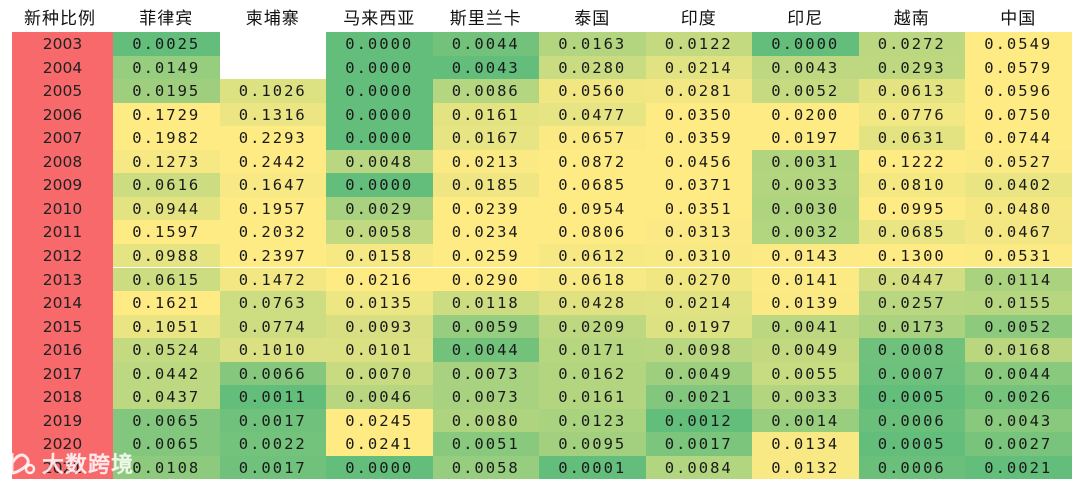 Image resolution: width=1080 pixels, height=483 pixels. What do you see at coordinates (485, 420) in the screenshot?
I see `heatmap-cell: 0.0080` at bounding box center [485, 420].